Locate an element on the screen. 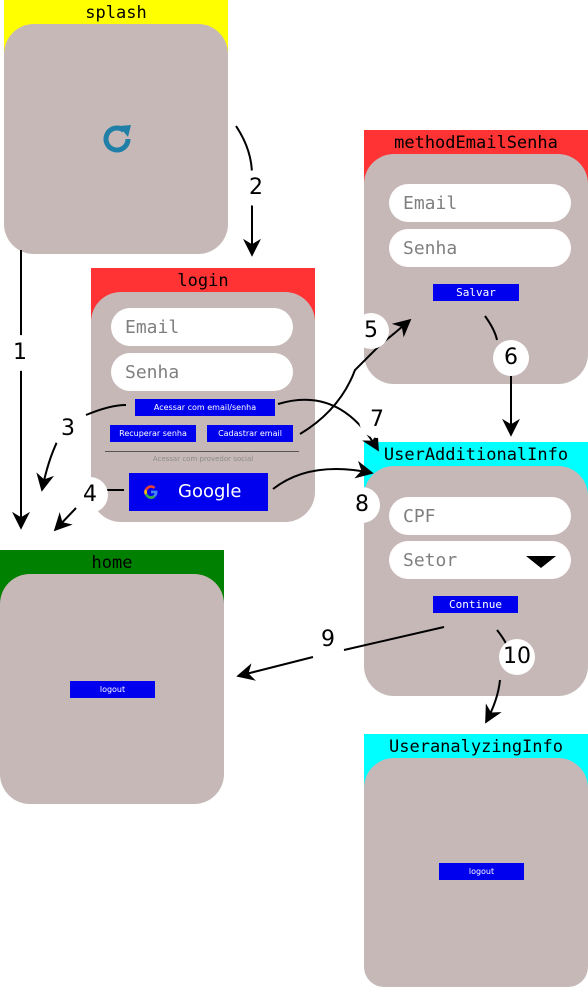  screen-home: home logout is located at coordinates (112, 677).